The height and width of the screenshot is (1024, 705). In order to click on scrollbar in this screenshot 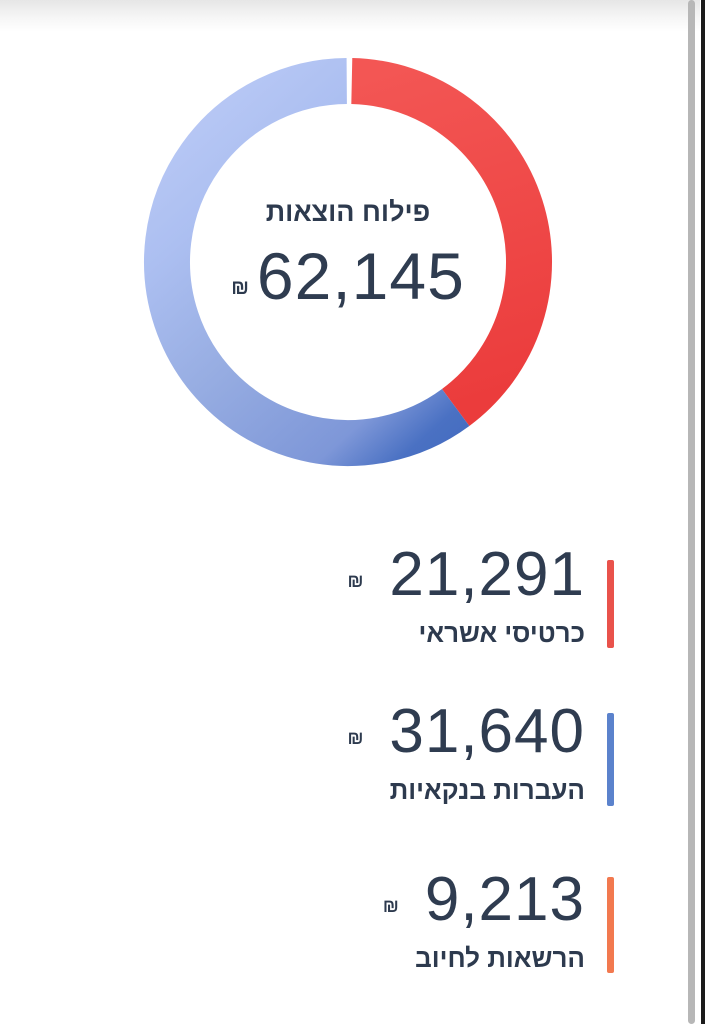, I will do `click(691, 512)`.